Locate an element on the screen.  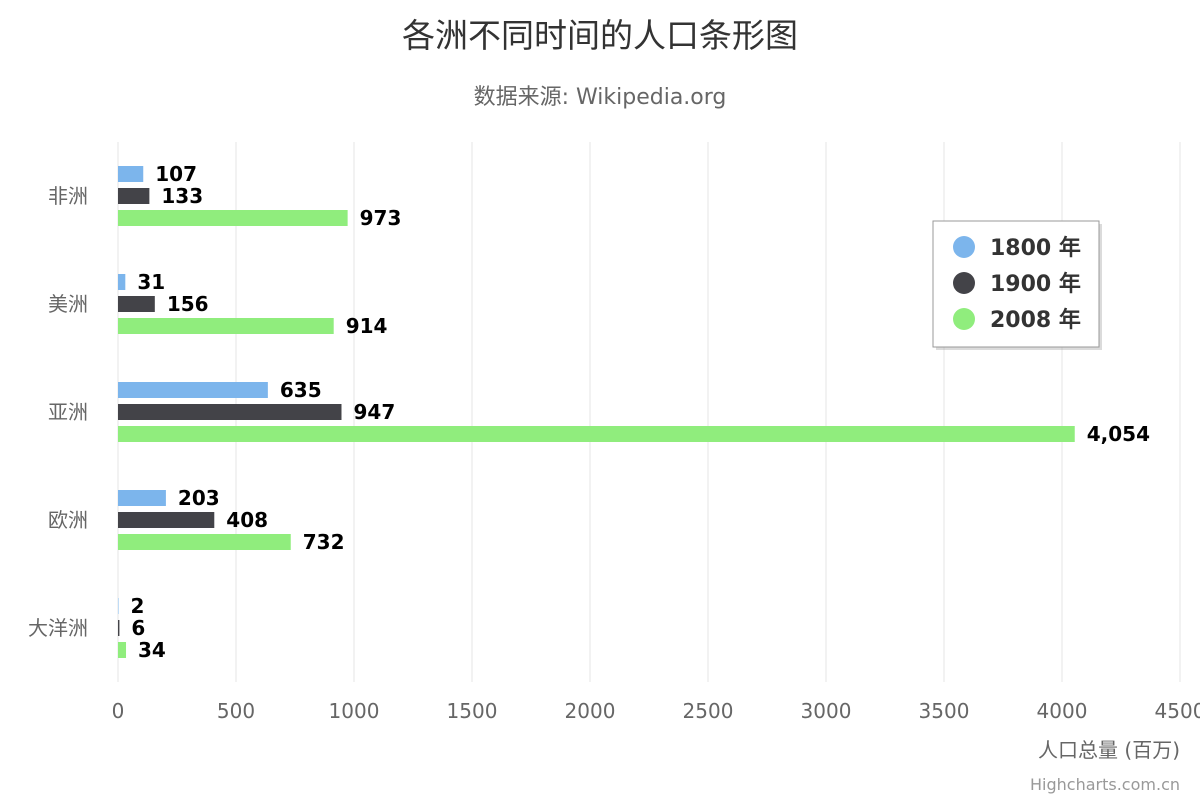
tick-label: 1500 is located at coordinates (472, 711).